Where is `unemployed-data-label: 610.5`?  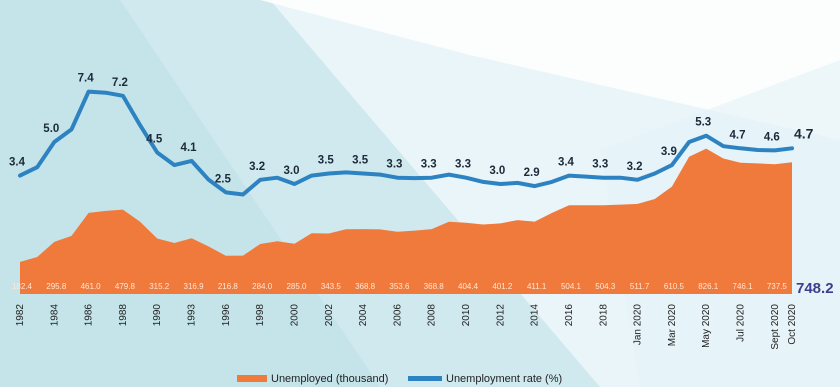
unemployed-data-label: 610.5 is located at coordinates (674, 286).